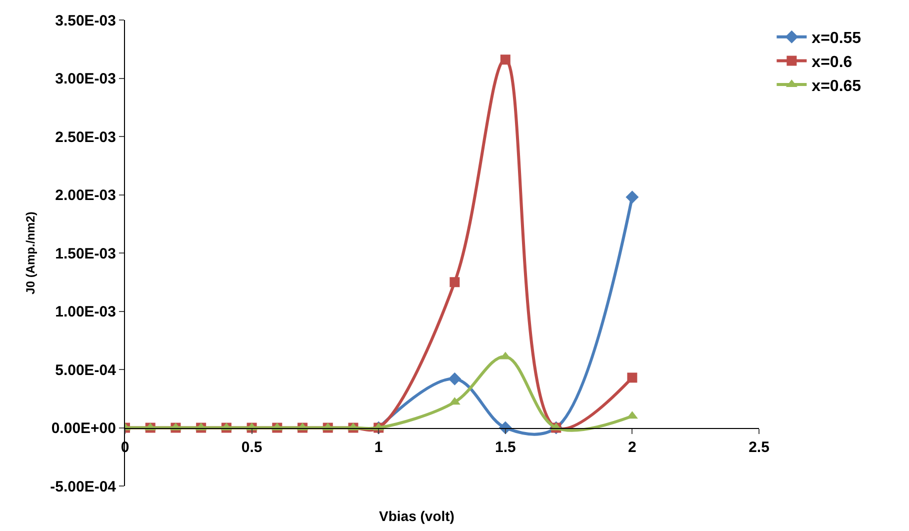 This screenshot has height=531, width=909. What do you see at coordinates (86, 370) in the screenshot?
I see `y-tick-label: 5.00E-04` at bounding box center [86, 370].